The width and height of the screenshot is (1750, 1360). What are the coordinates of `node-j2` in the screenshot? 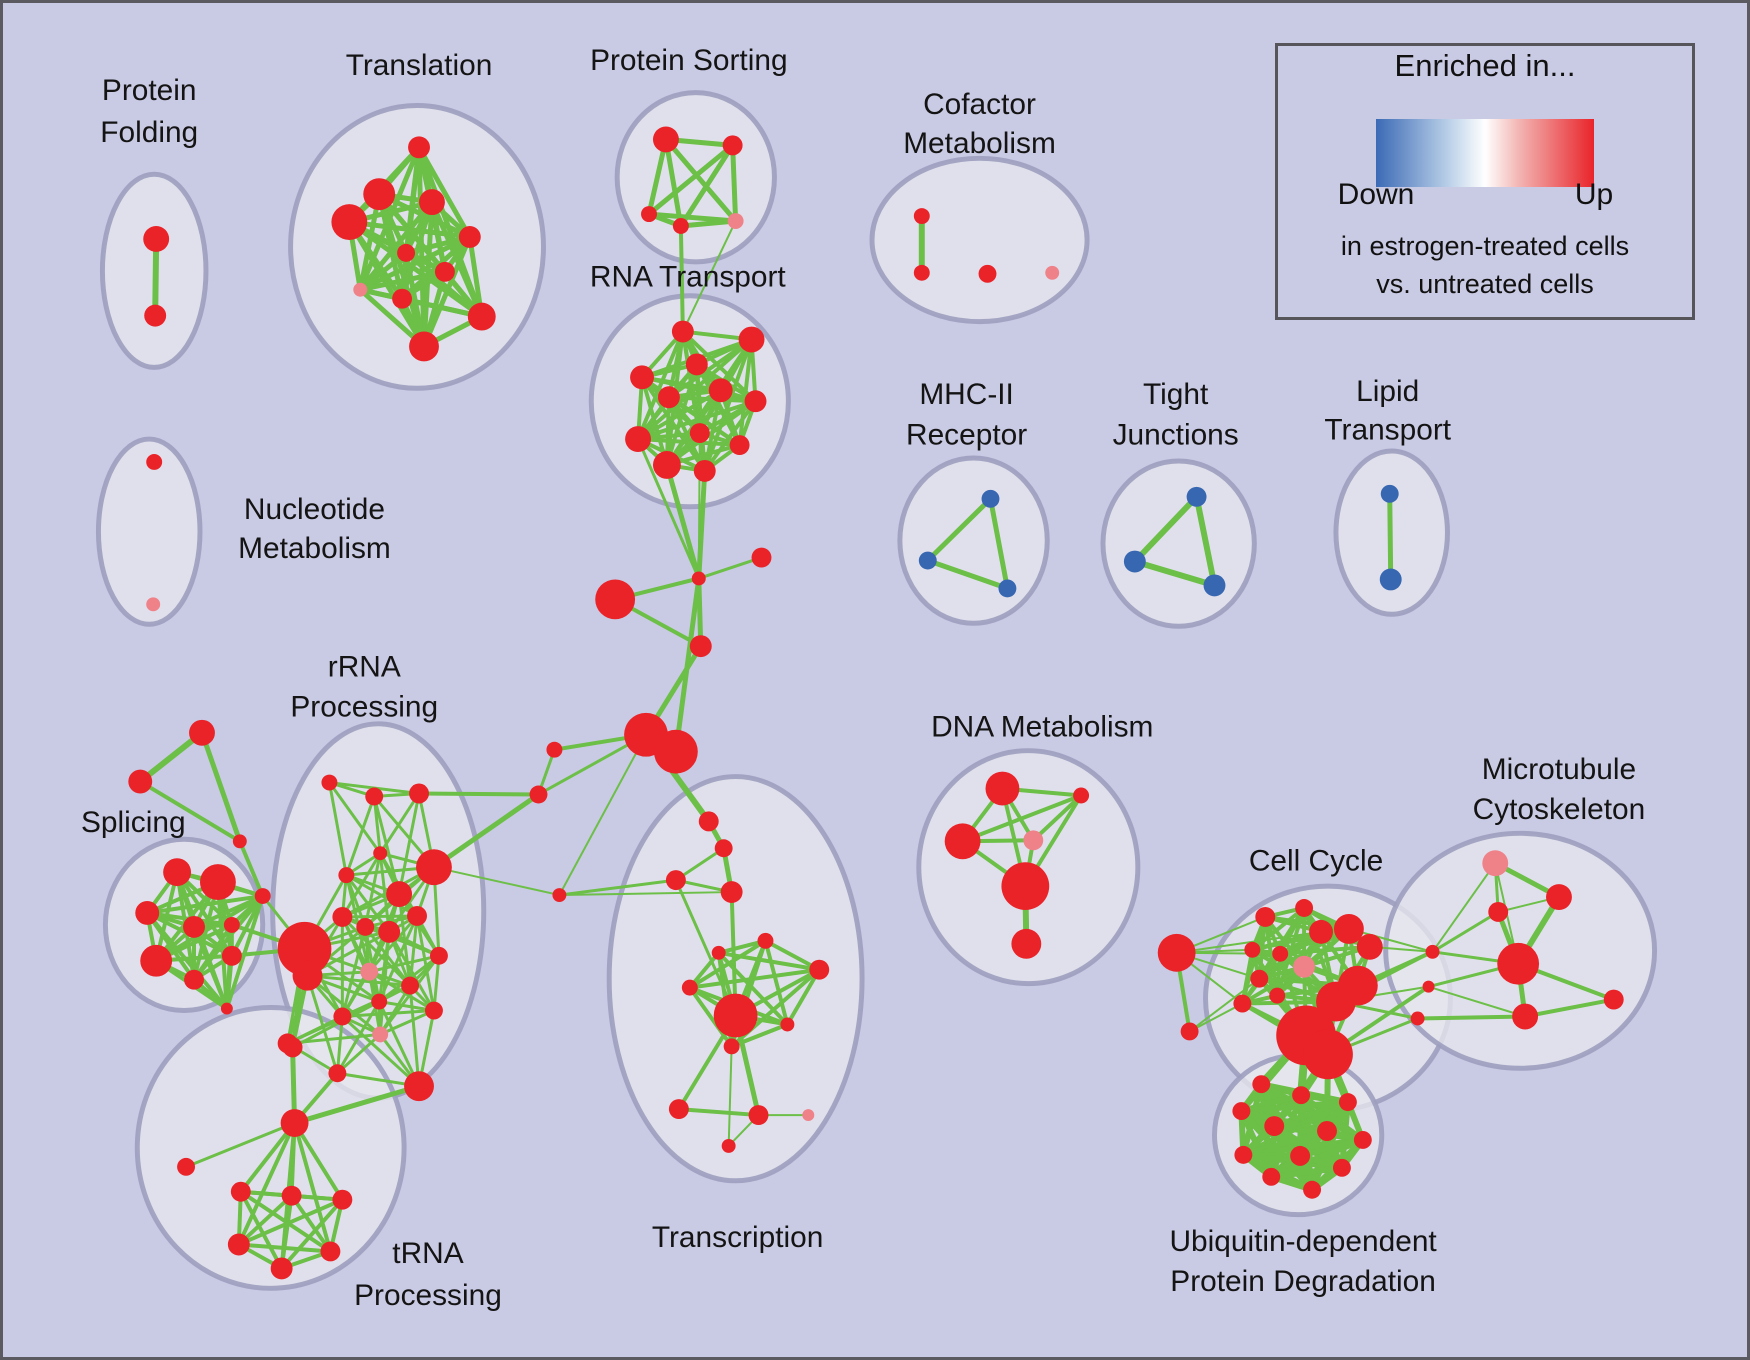 It's located at (761, 557).